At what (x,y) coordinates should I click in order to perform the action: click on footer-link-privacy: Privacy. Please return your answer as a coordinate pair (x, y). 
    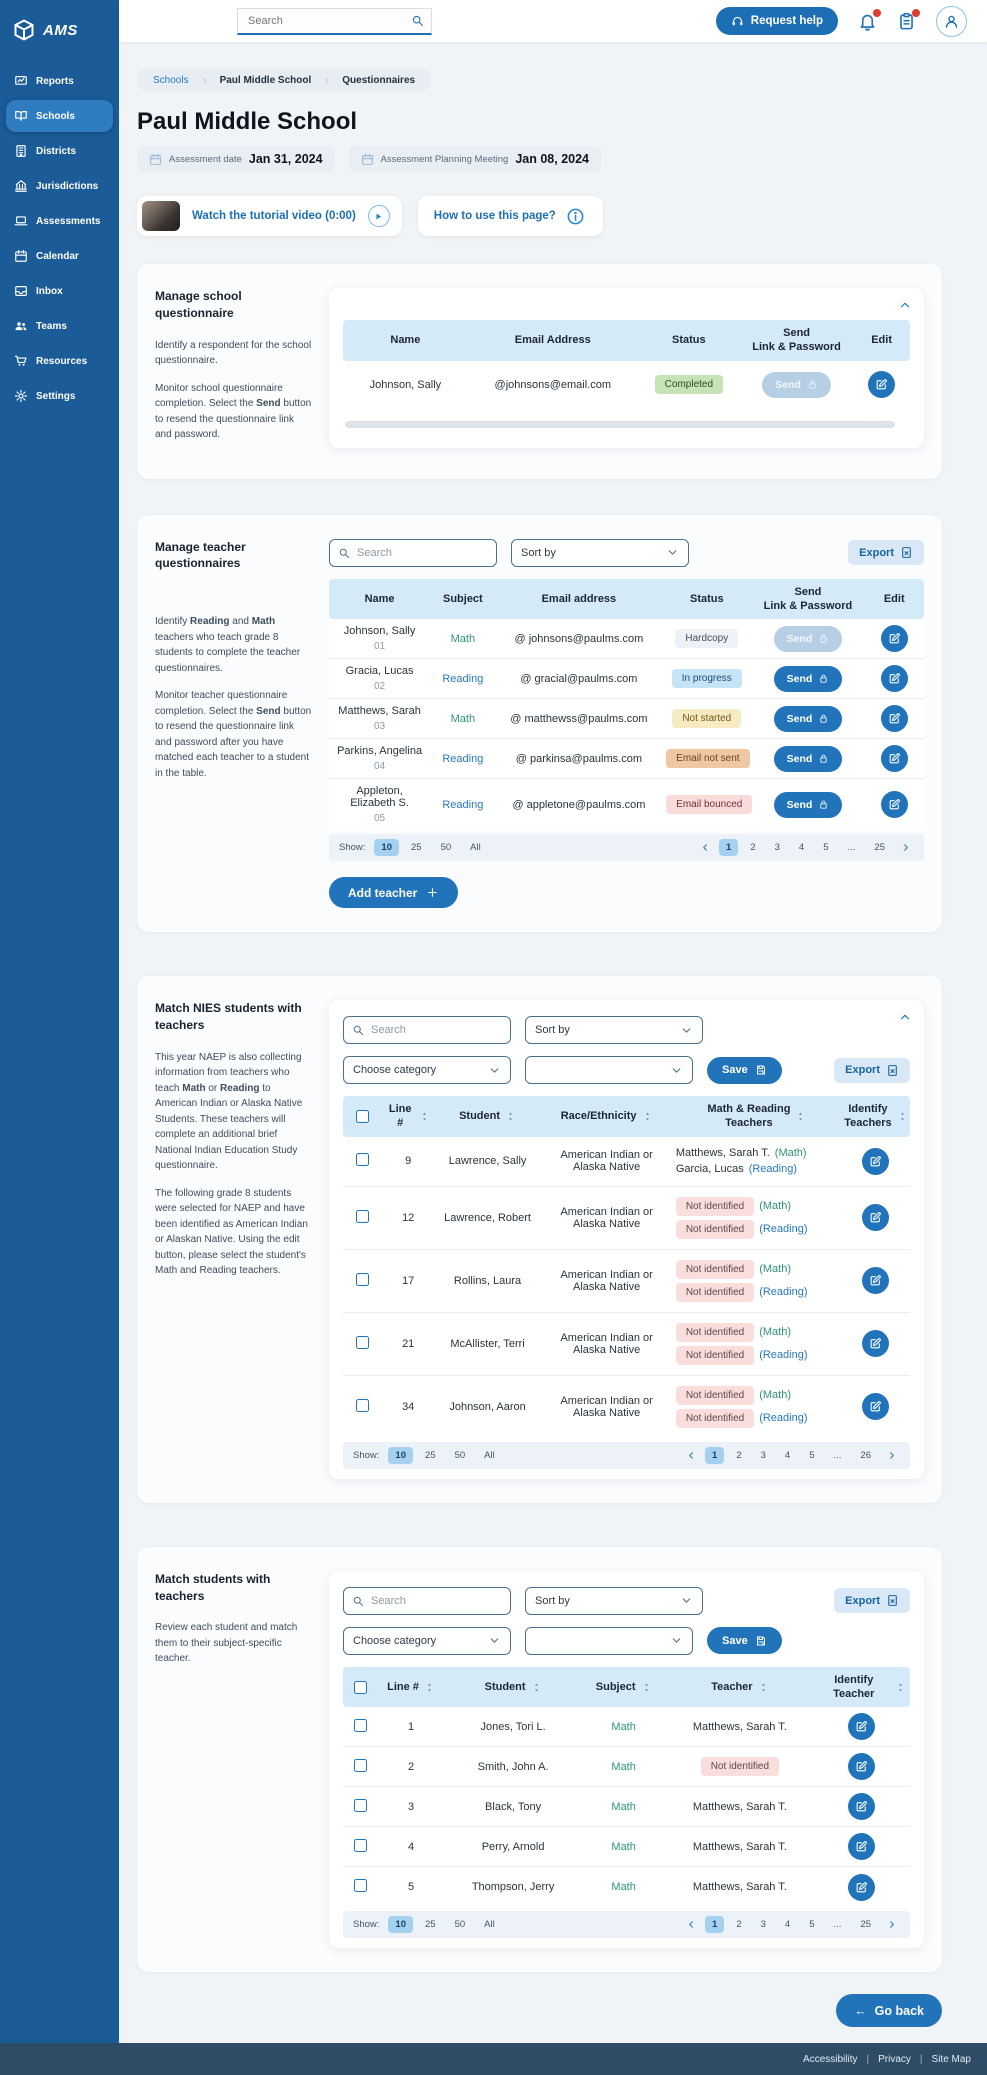
    Looking at the image, I should click on (894, 2059).